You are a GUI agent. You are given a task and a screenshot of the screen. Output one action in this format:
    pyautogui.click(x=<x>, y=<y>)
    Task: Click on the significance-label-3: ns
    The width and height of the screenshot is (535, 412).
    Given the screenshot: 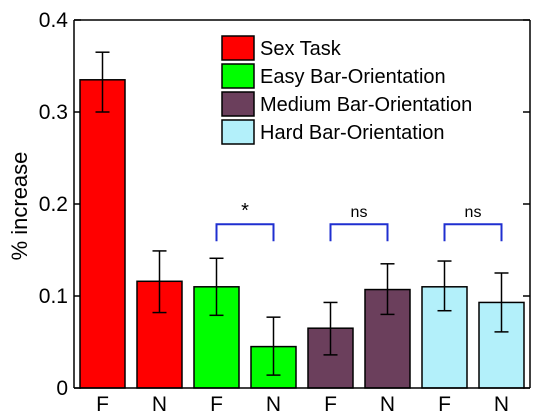 What is the action you would take?
    pyautogui.click(x=473, y=212)
    